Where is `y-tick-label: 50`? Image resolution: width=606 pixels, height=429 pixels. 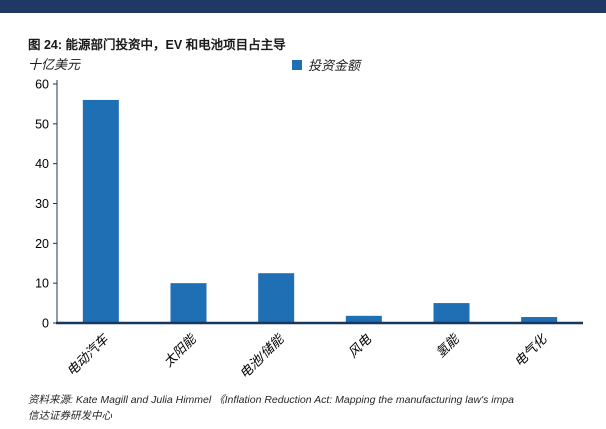
y-tick-label: 50 is located at coordinates (42, 124).